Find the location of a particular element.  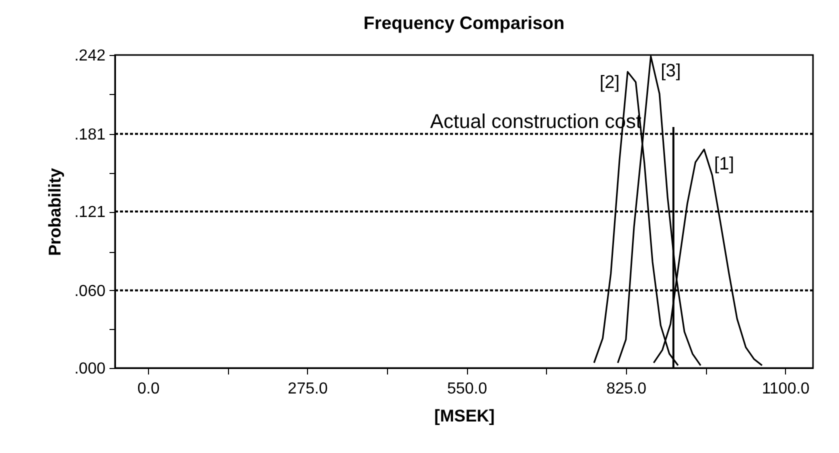

series-label: [2] is located at coordinates (610, 82).